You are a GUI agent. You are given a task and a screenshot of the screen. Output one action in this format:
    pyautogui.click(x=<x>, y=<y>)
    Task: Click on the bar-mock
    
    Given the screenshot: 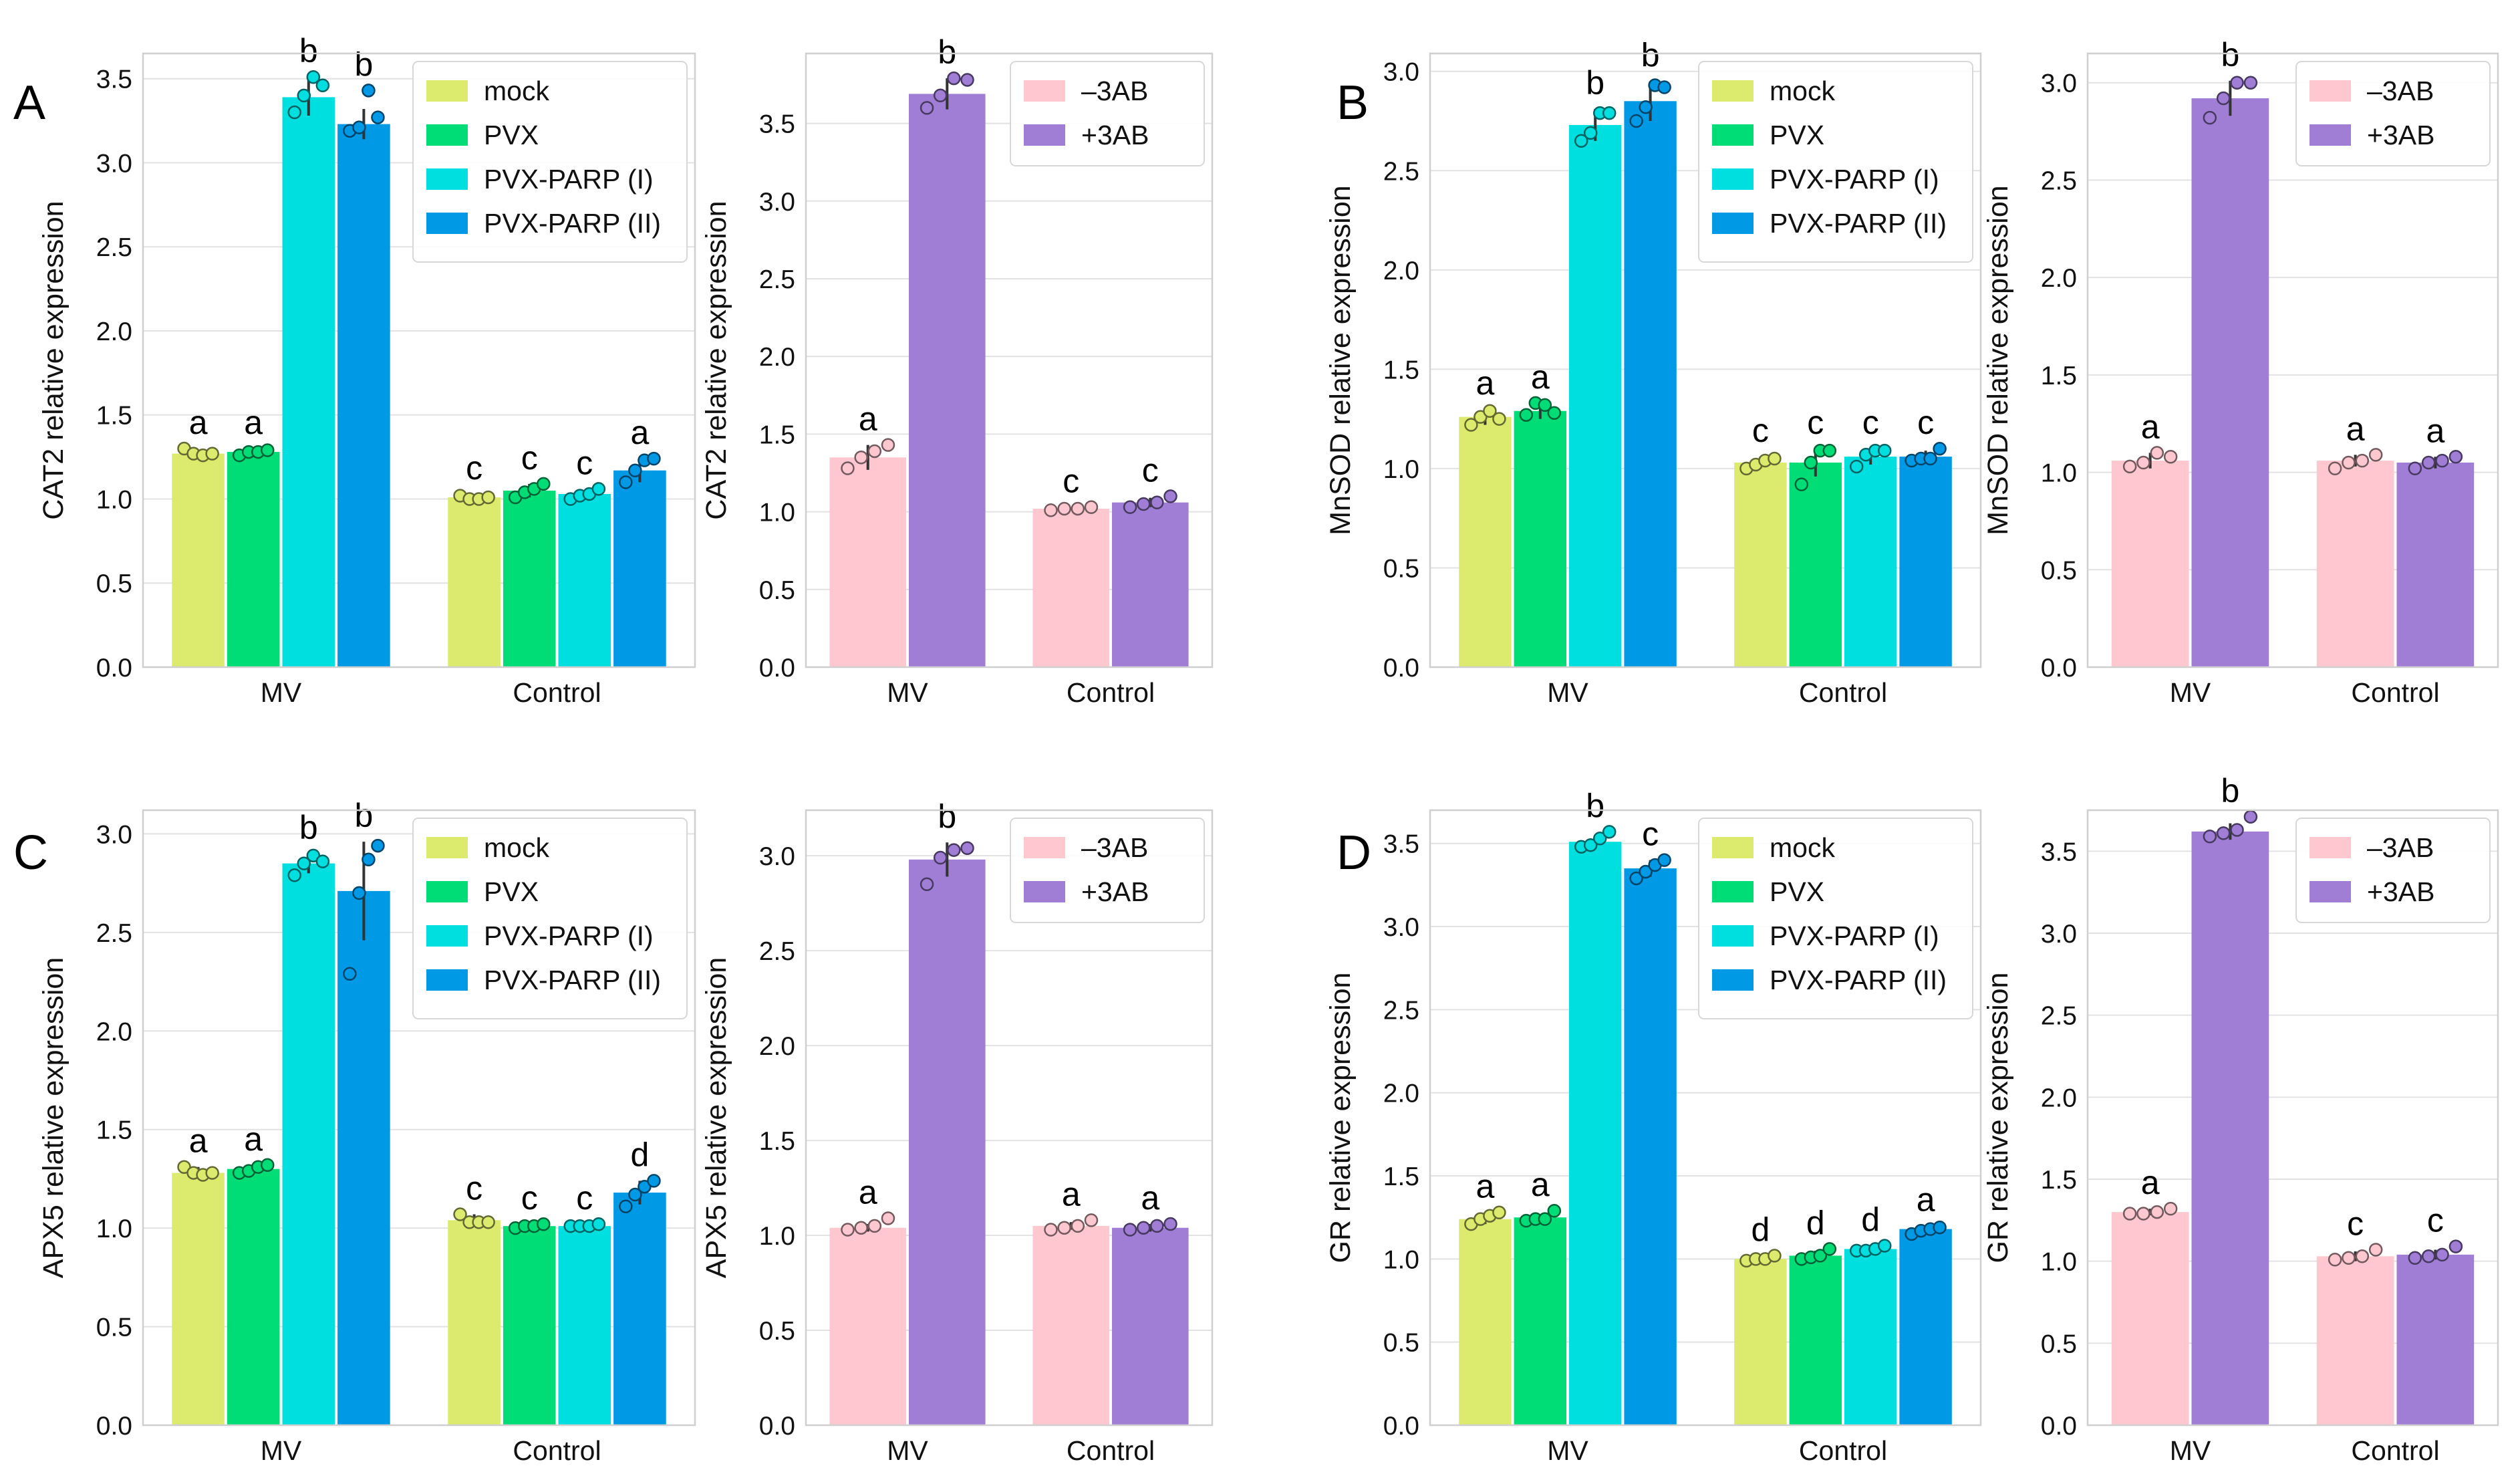 What is the action you would take?
    pyautogui.click(x=1485, y=1322)
    